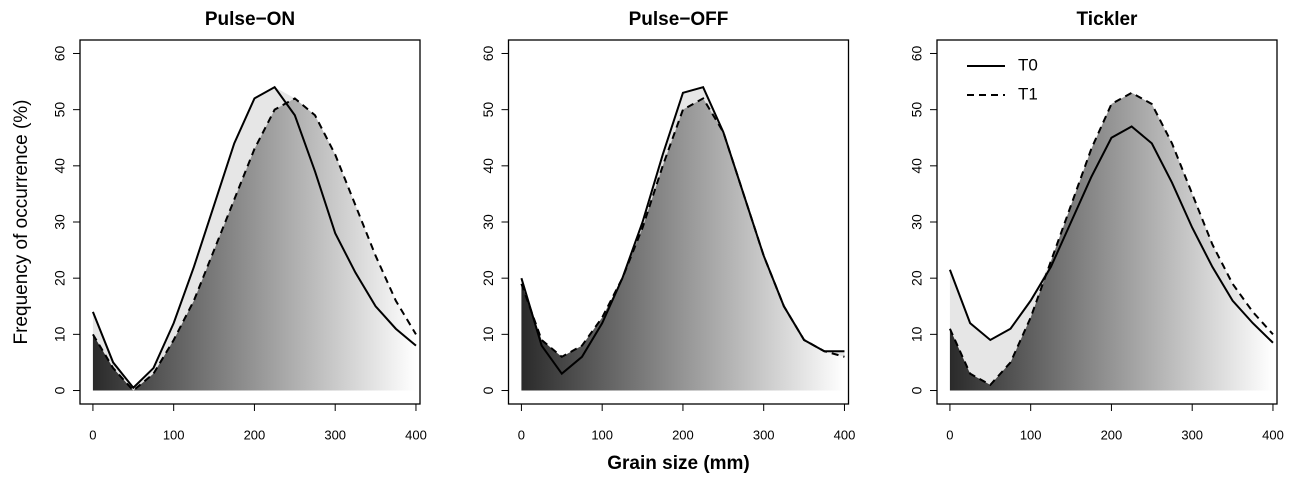  I want to click on x-axis-label: Grain size (mm), so click(678, 463).